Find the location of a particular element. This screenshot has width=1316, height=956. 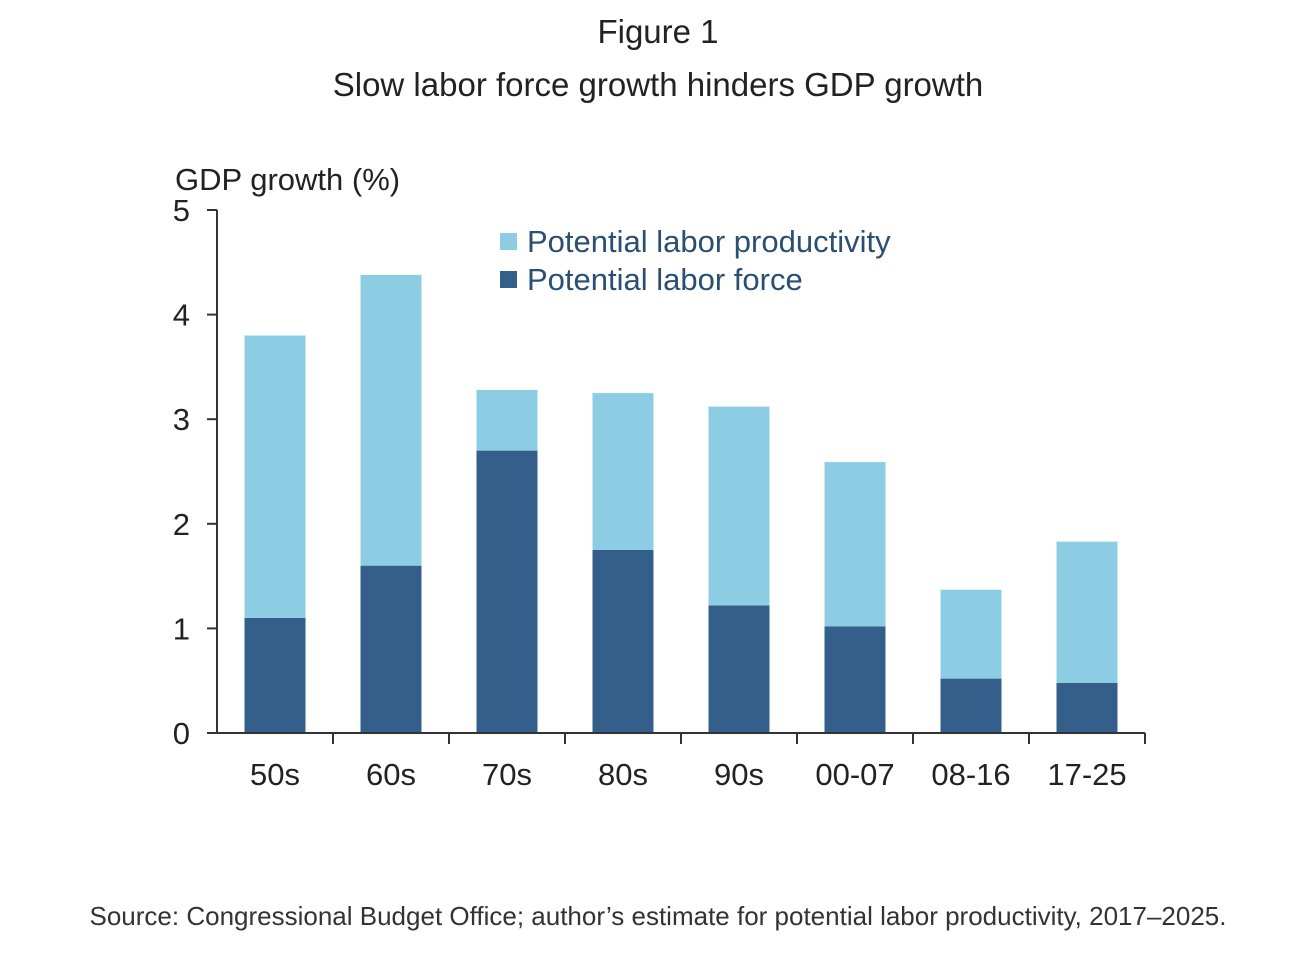

bar-labor-force-50s is located at coordinates (275, 675).